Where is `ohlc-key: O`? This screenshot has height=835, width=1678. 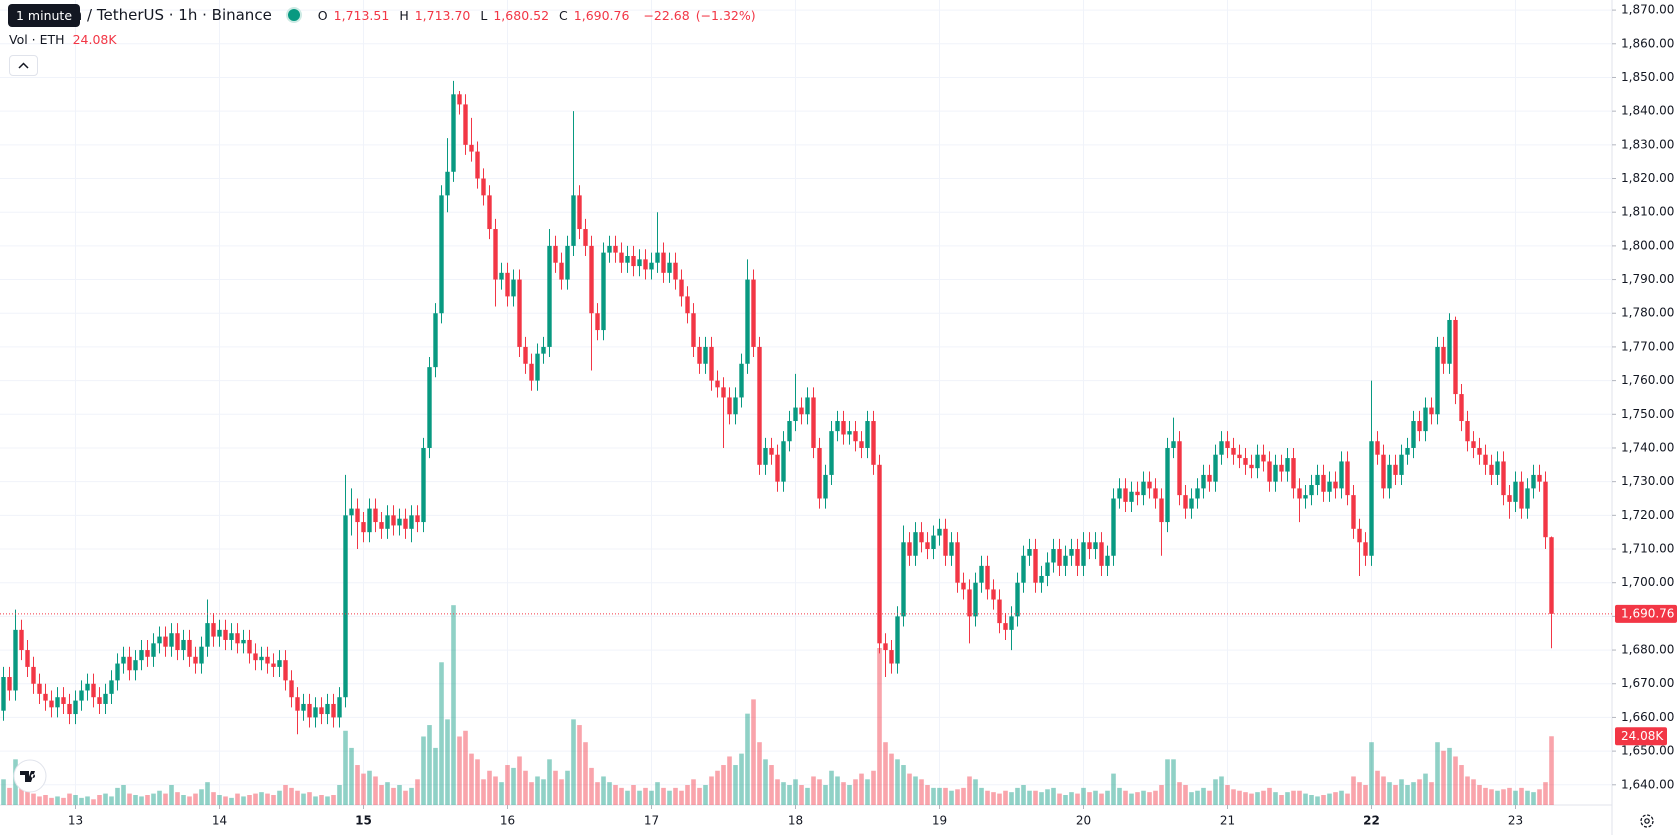
ohlc-key: O is located at coordinates (322, 15).